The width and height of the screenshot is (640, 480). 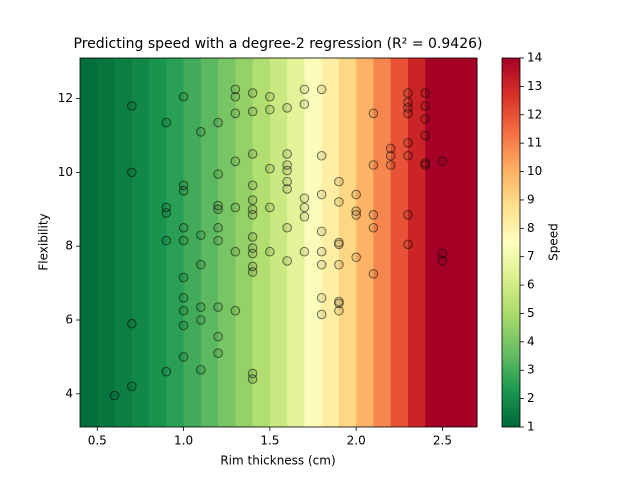 What do you see at coordinates (534, 86) in the screenshot?
I see `colorbar-tick-label: 13` at bounding box center [534, 86].